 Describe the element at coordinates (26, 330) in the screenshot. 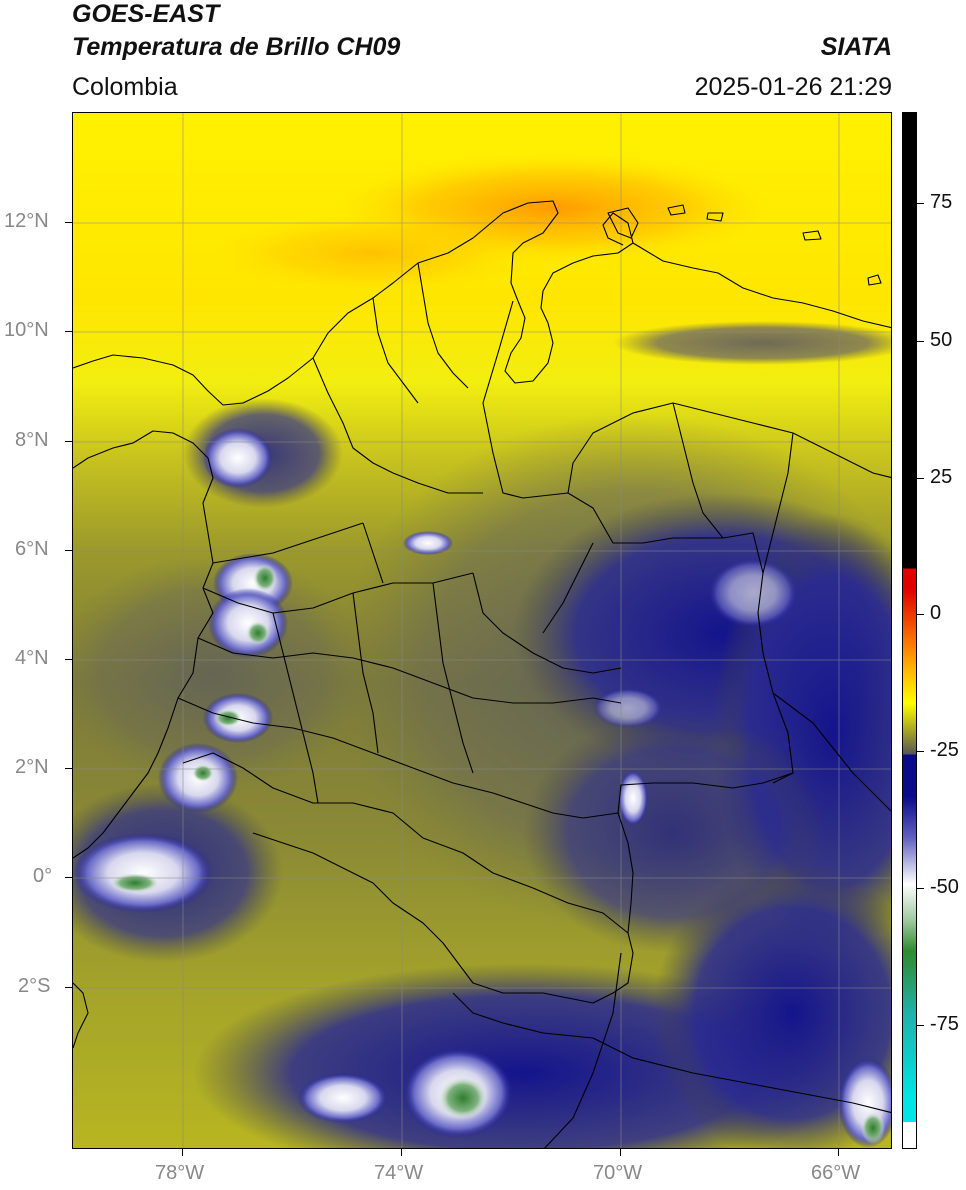

I see `lat-label-10n: 10°N` at that location.